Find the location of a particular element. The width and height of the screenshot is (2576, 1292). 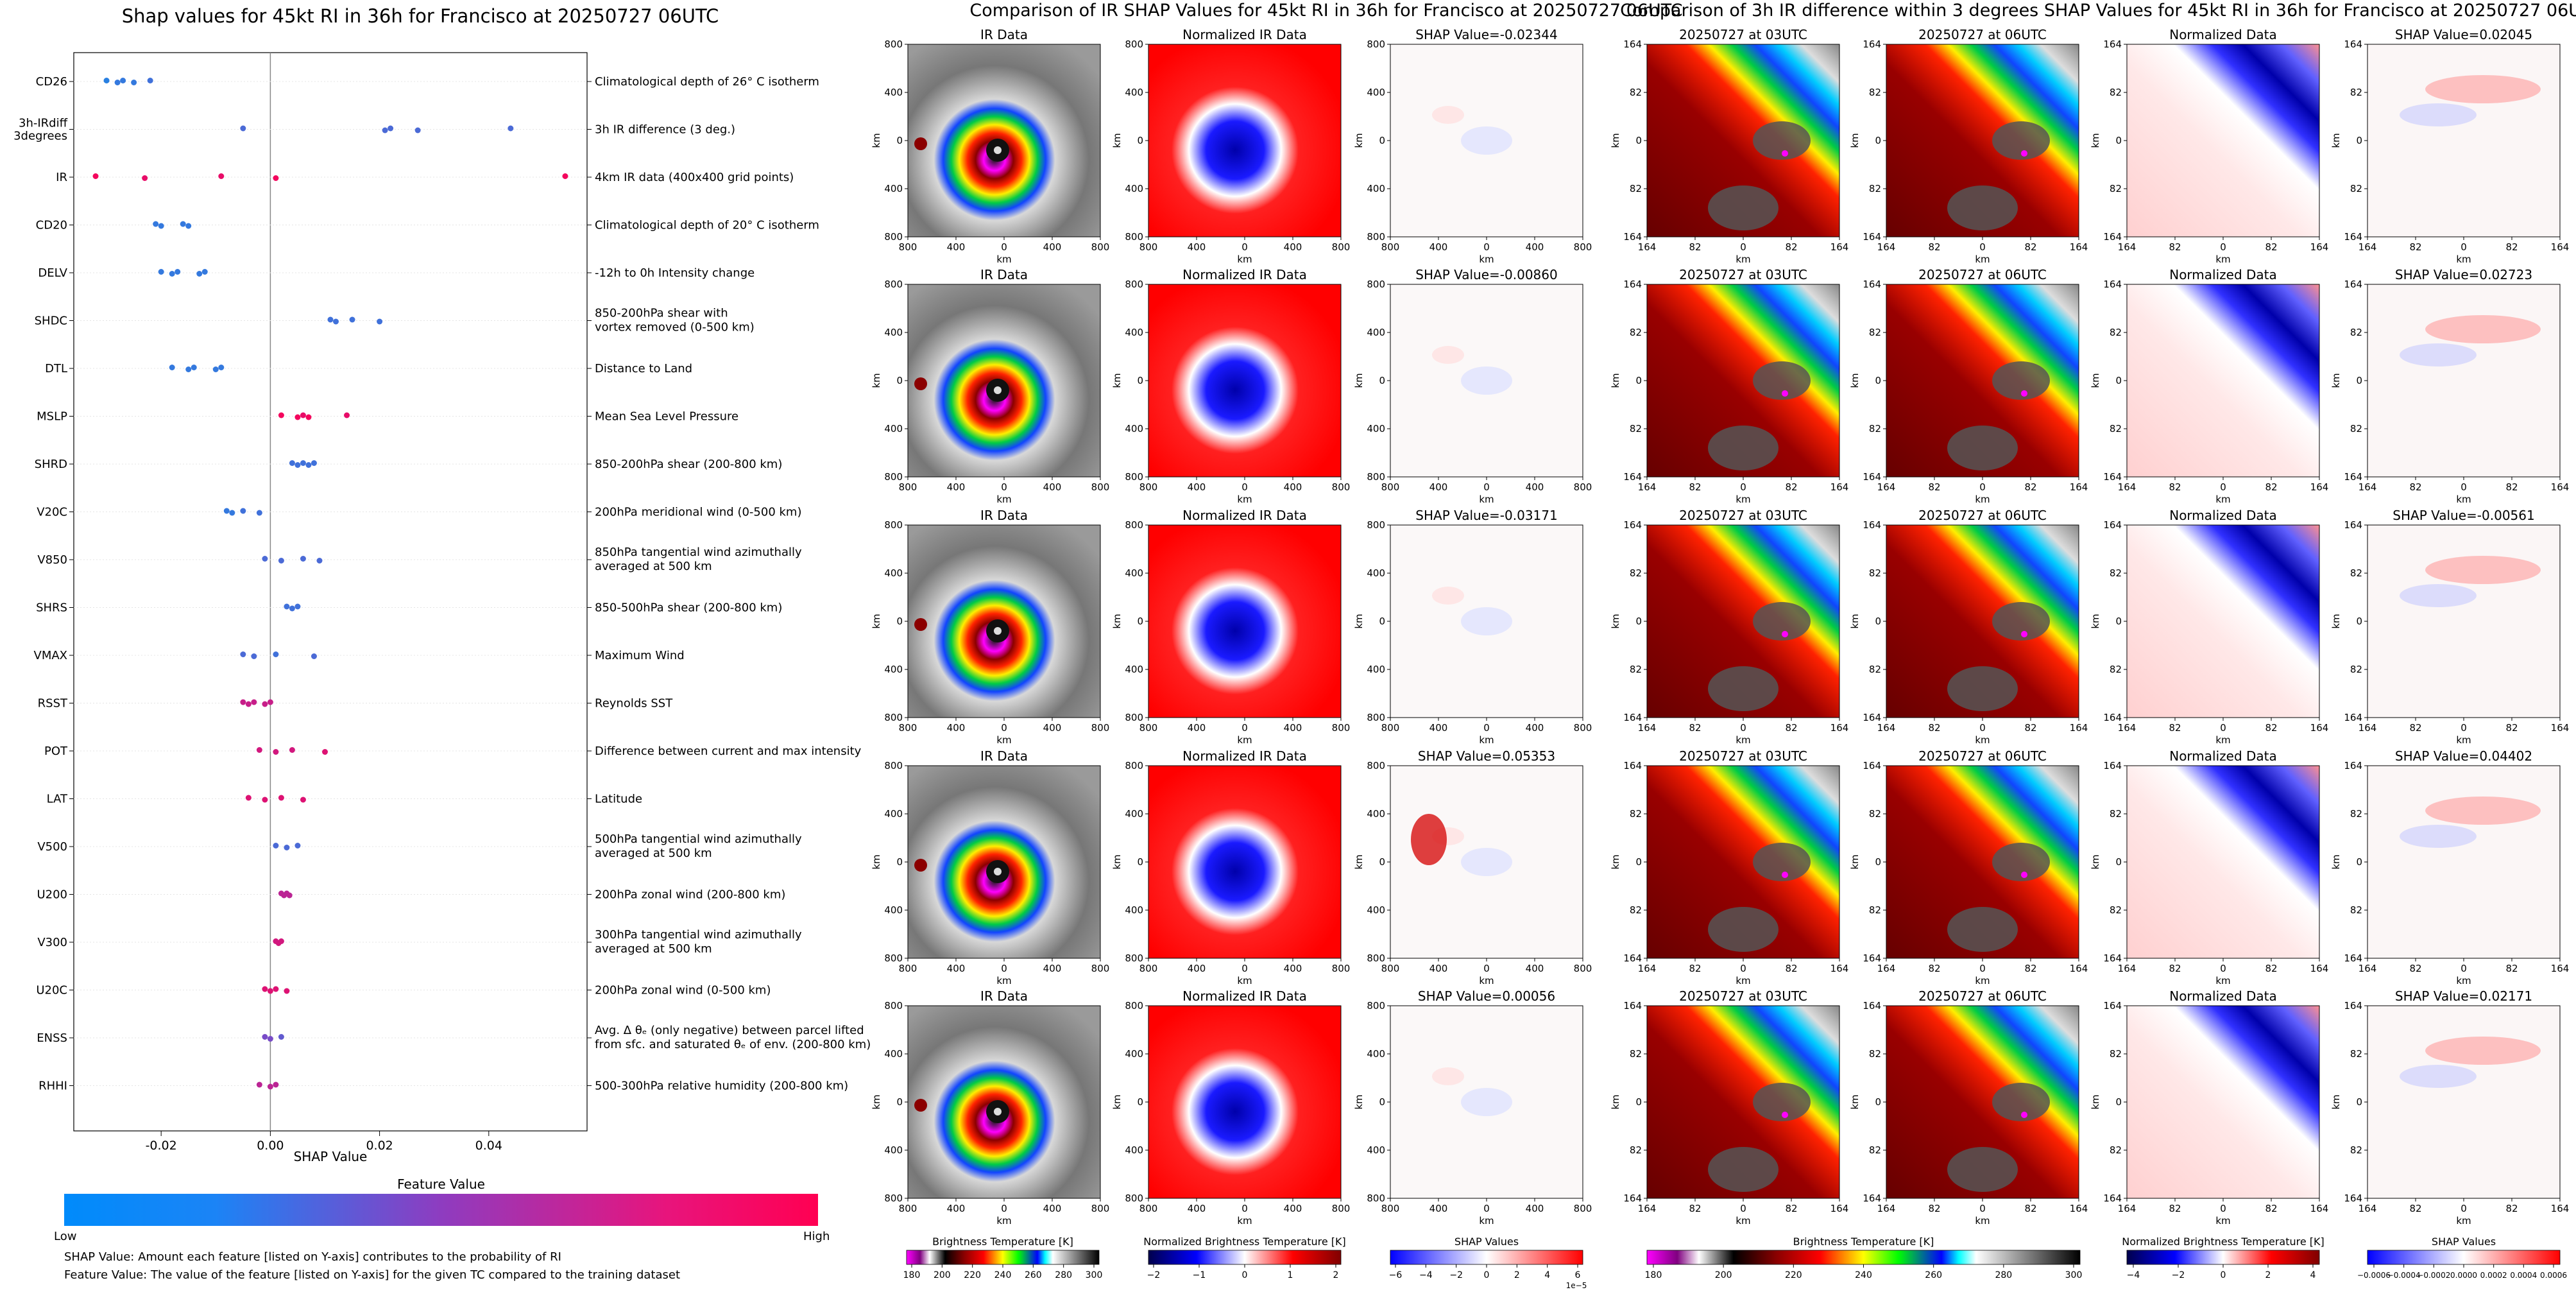

colorbar-tick-label: 0 is located at coordinates (1245, 1275).